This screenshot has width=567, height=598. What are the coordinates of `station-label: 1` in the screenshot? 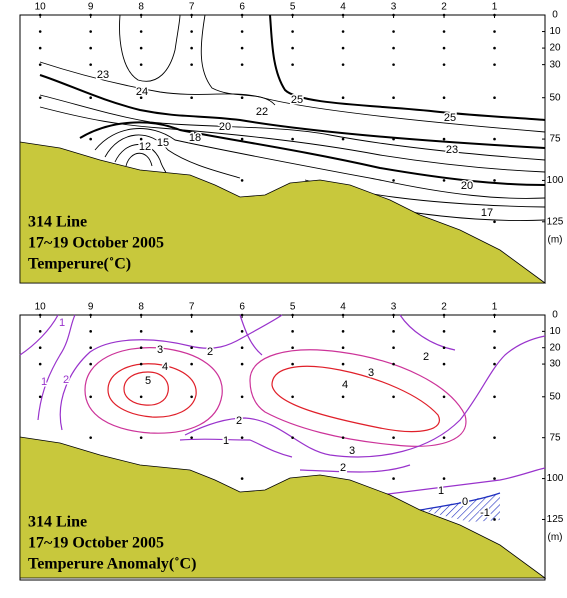 It's located at (495, 307).